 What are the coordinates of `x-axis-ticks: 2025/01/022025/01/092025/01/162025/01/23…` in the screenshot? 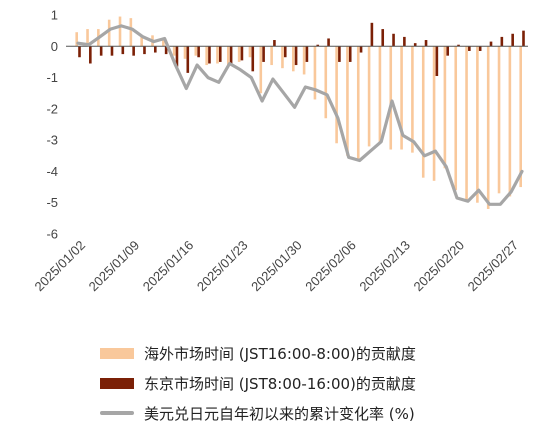 It's located at (276, 266).